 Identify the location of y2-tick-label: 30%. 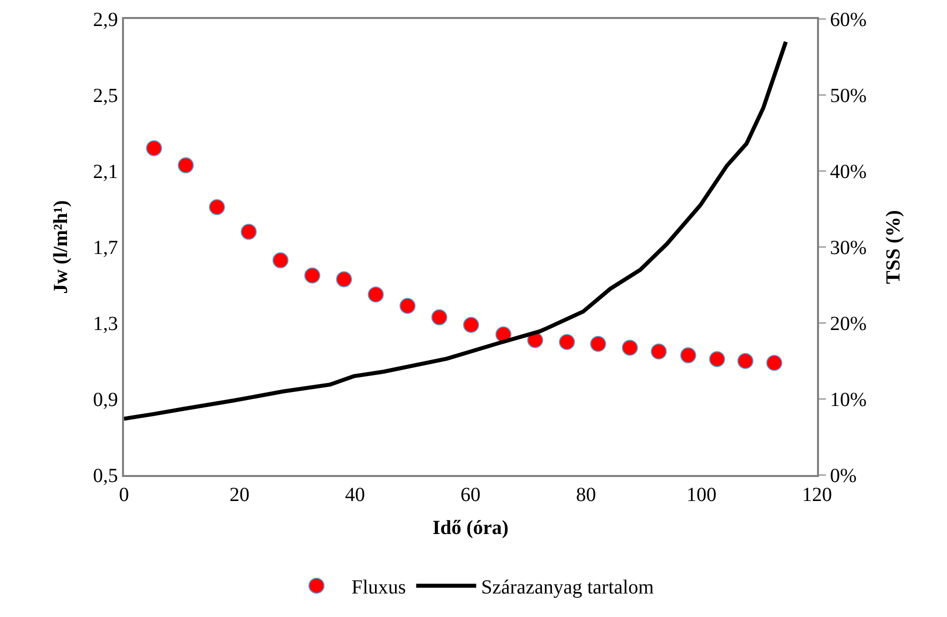
(848, 248).